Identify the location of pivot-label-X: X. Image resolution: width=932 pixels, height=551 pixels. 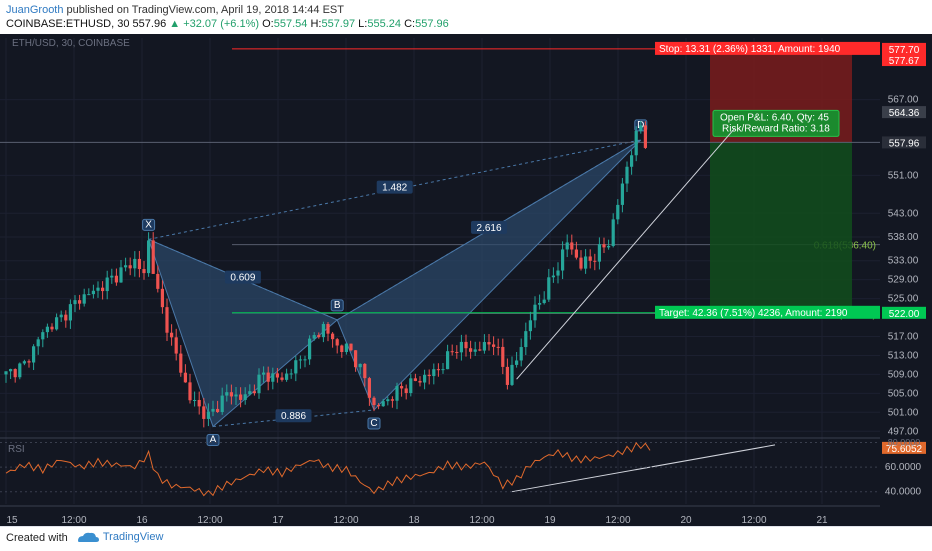
(148, 224).